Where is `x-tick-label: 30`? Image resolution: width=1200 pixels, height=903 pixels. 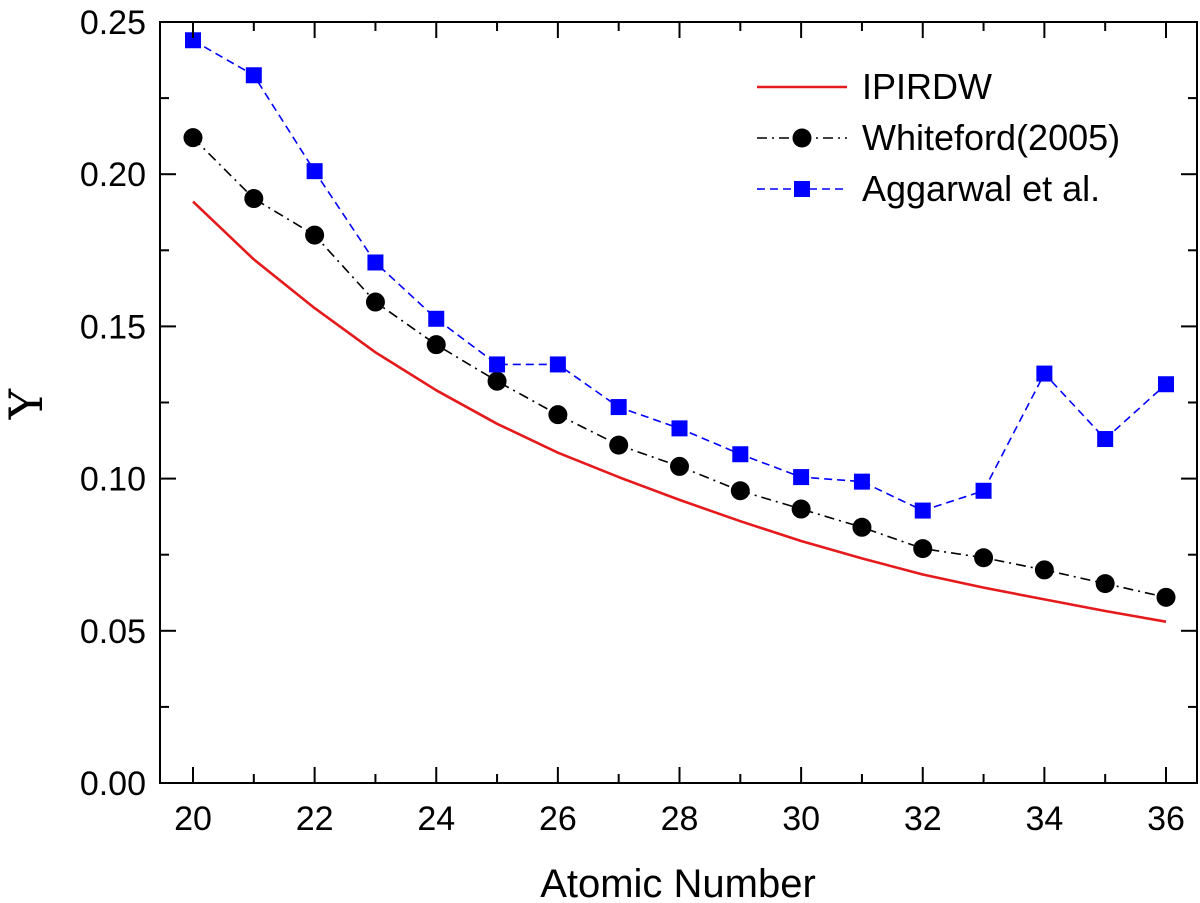
x-tick-label: 30 is located at coordinates (801, 819).